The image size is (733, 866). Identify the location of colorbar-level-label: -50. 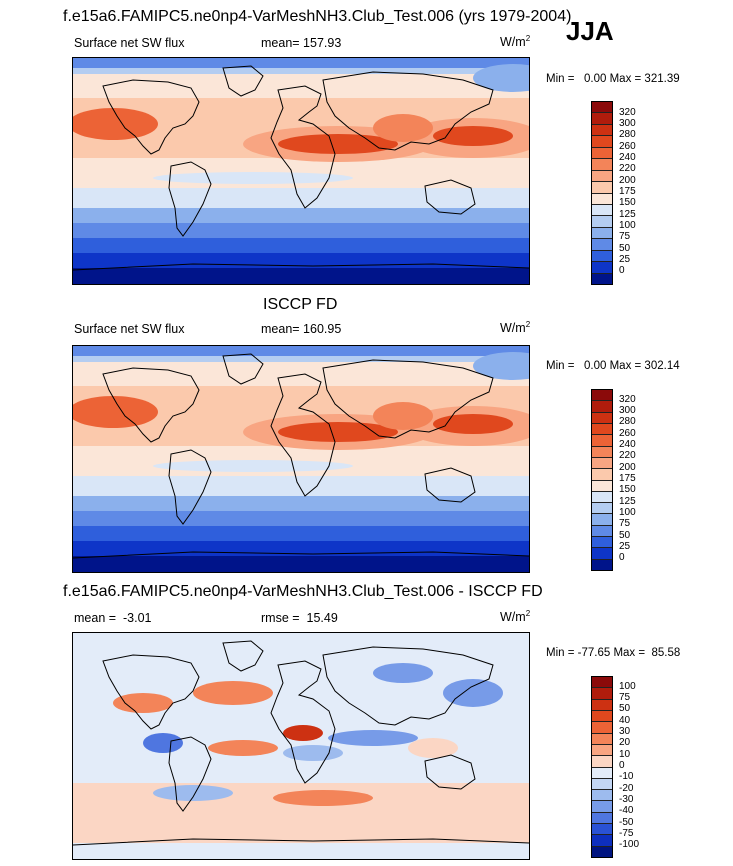
(626, 822).